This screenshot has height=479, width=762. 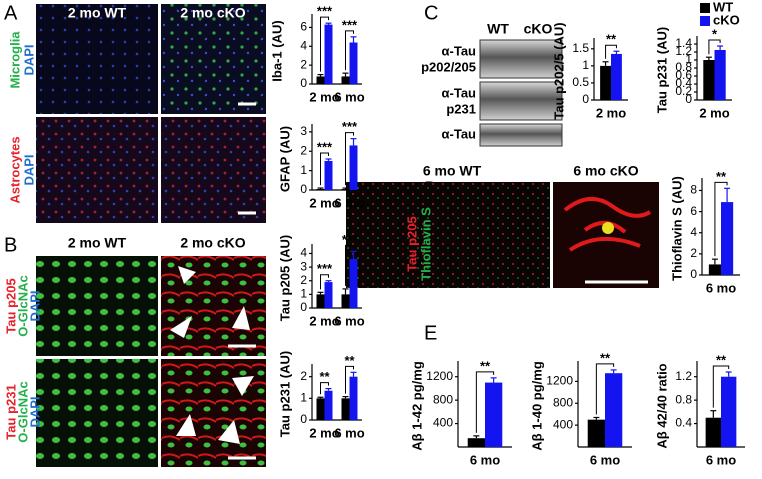 I want to click on column-label: 6 mo WT, so click(x=452, y=171).